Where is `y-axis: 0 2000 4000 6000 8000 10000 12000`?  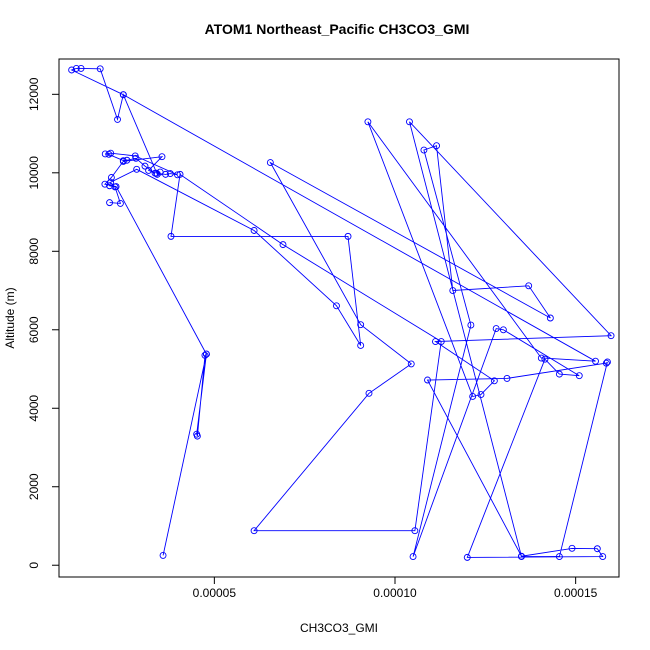 y-axis: 0 2000 4000 6000 8000 10000 12000 is located at coordinates (43, 323).